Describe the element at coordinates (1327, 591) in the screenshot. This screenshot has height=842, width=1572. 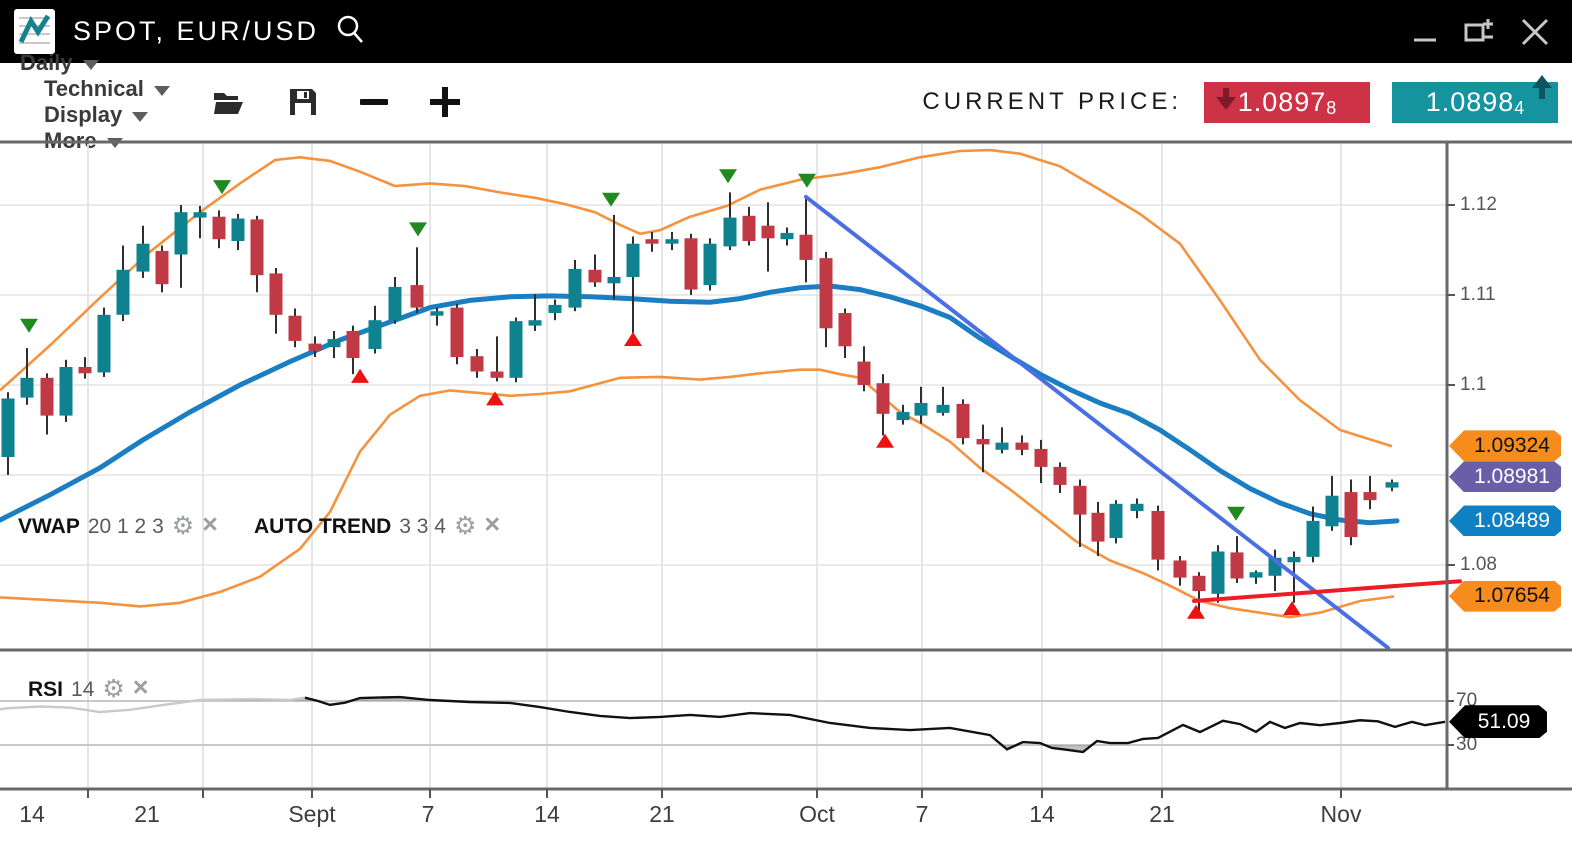
I see `auto-trend-support-line` at that location.